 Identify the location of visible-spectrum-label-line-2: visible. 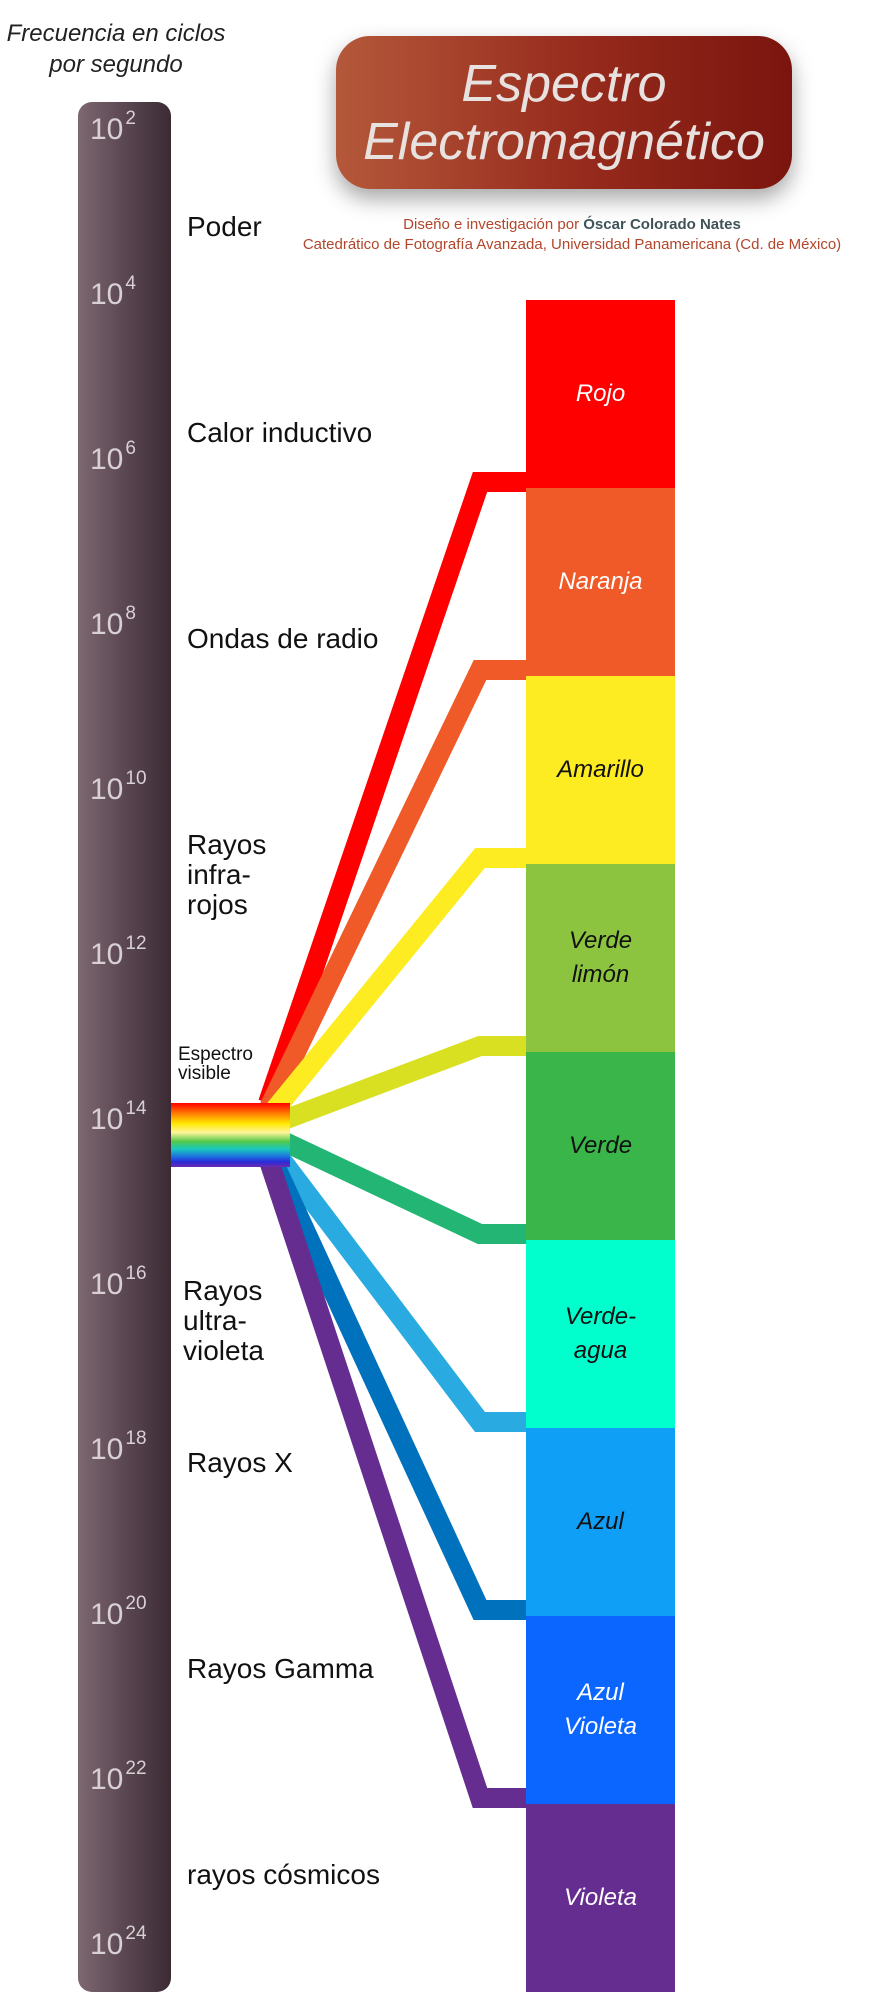
(204, 1073).